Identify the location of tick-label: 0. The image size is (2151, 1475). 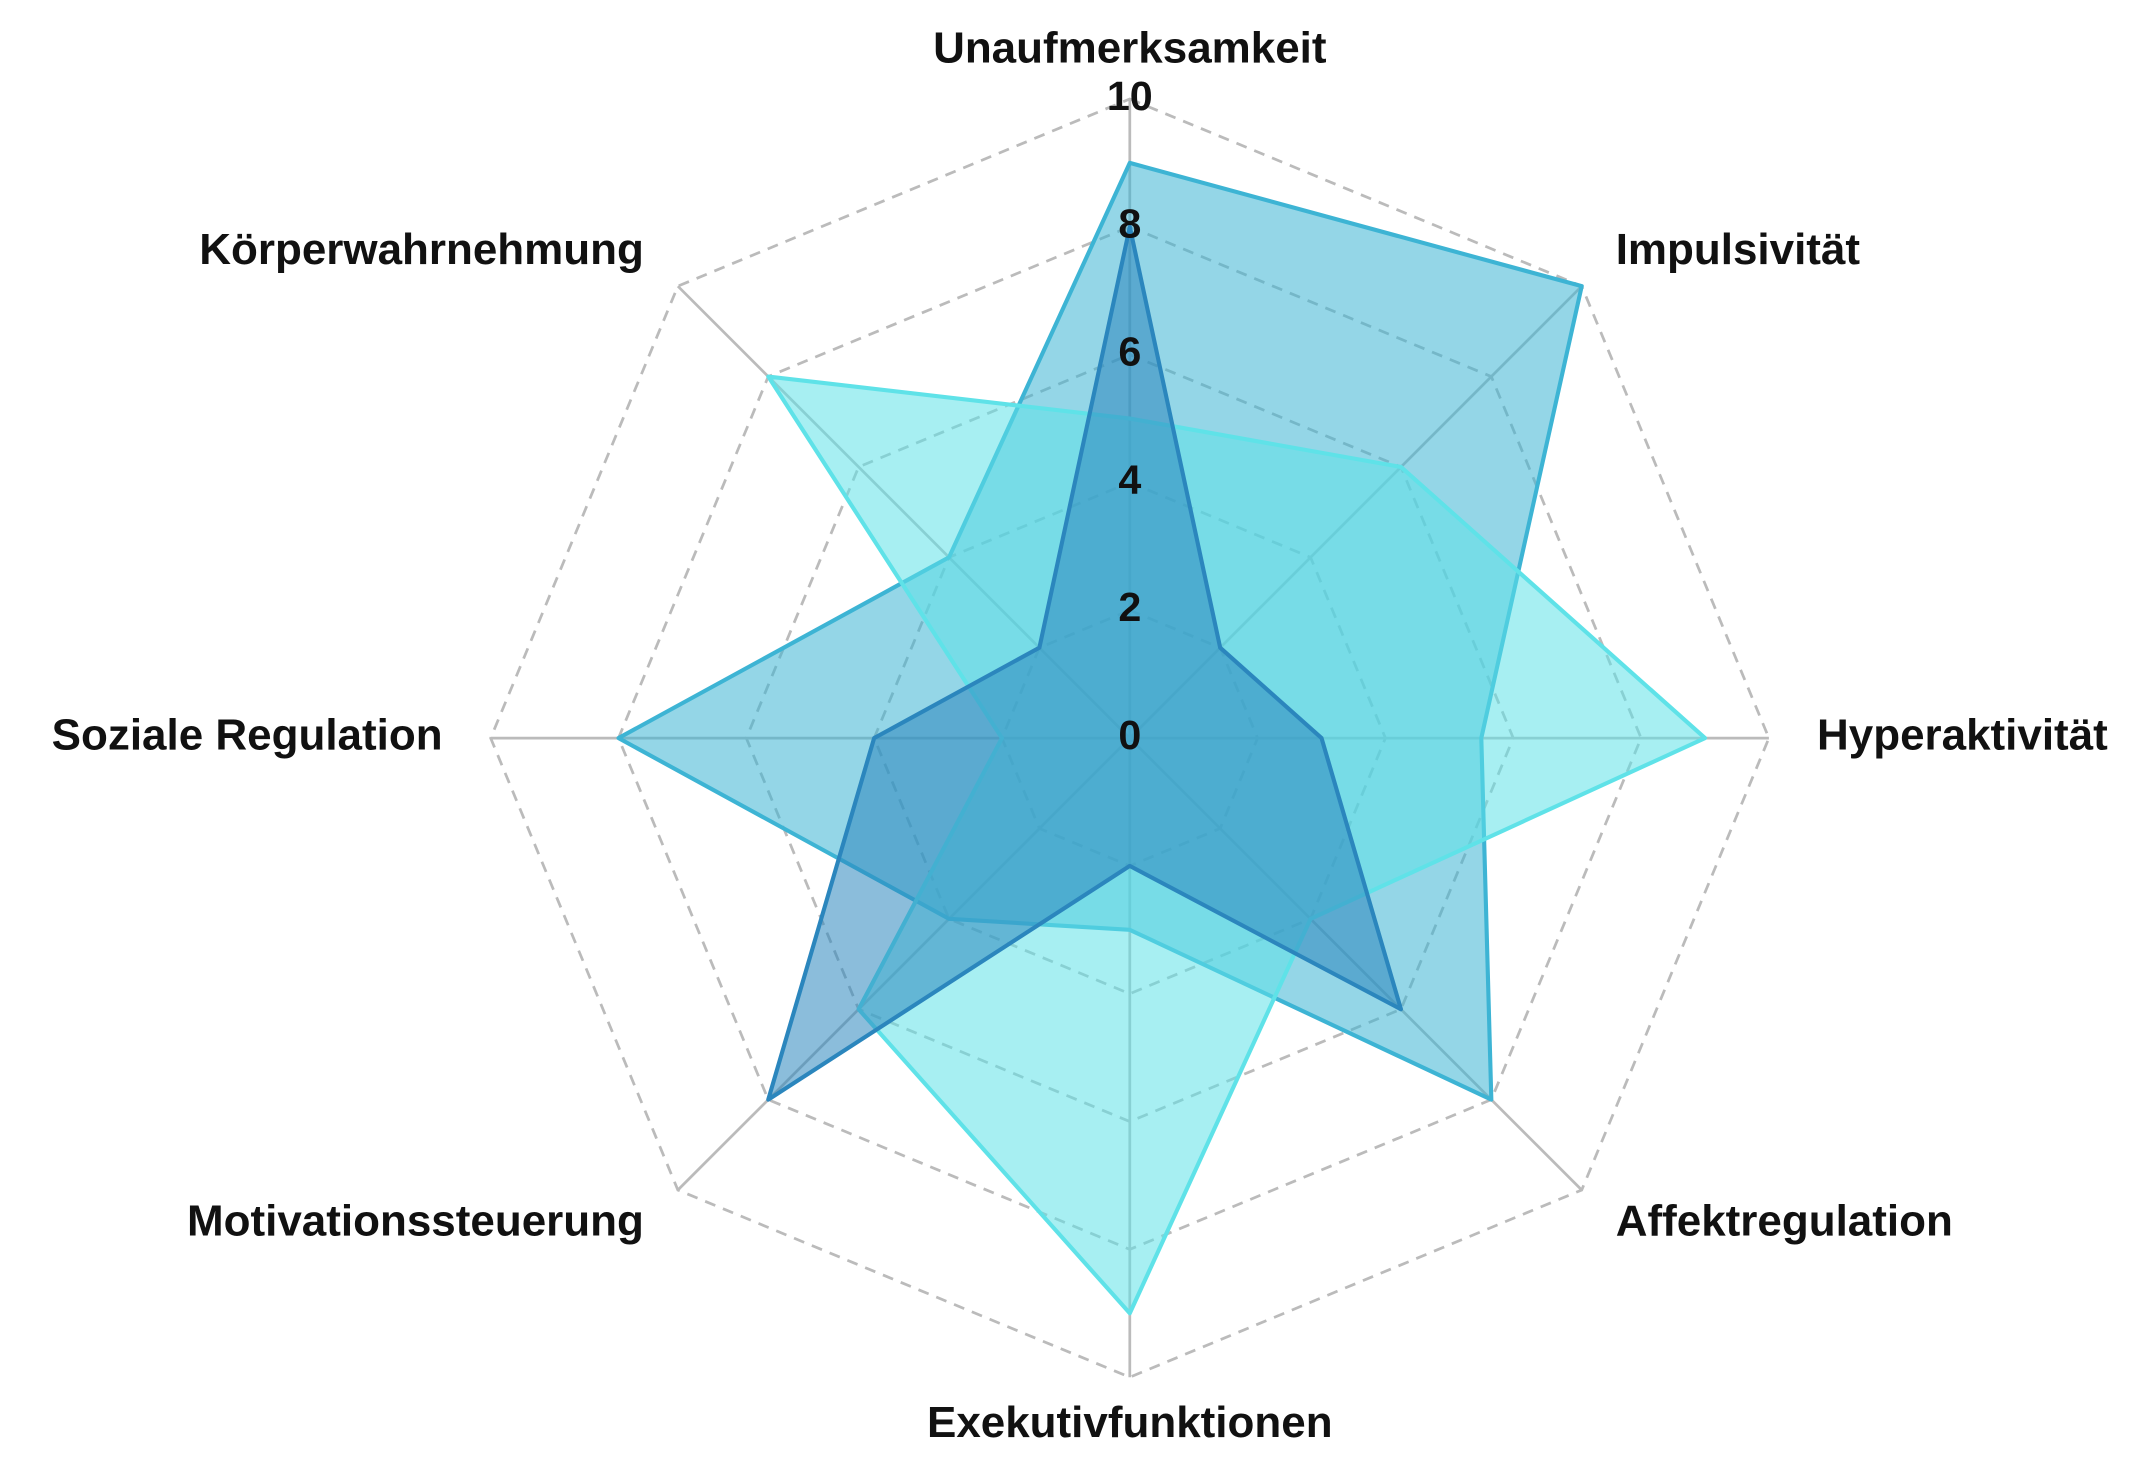
(1129, 735).